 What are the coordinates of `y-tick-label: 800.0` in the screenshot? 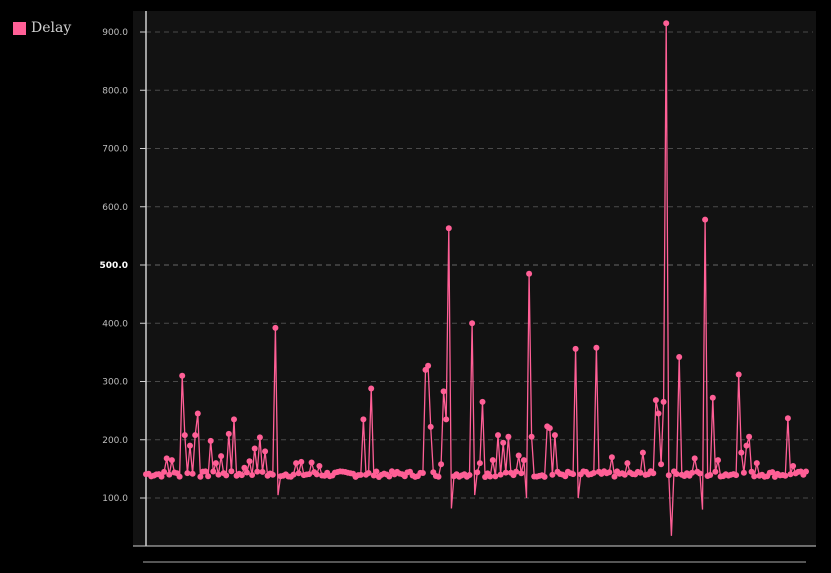 It's located at (115, 91).